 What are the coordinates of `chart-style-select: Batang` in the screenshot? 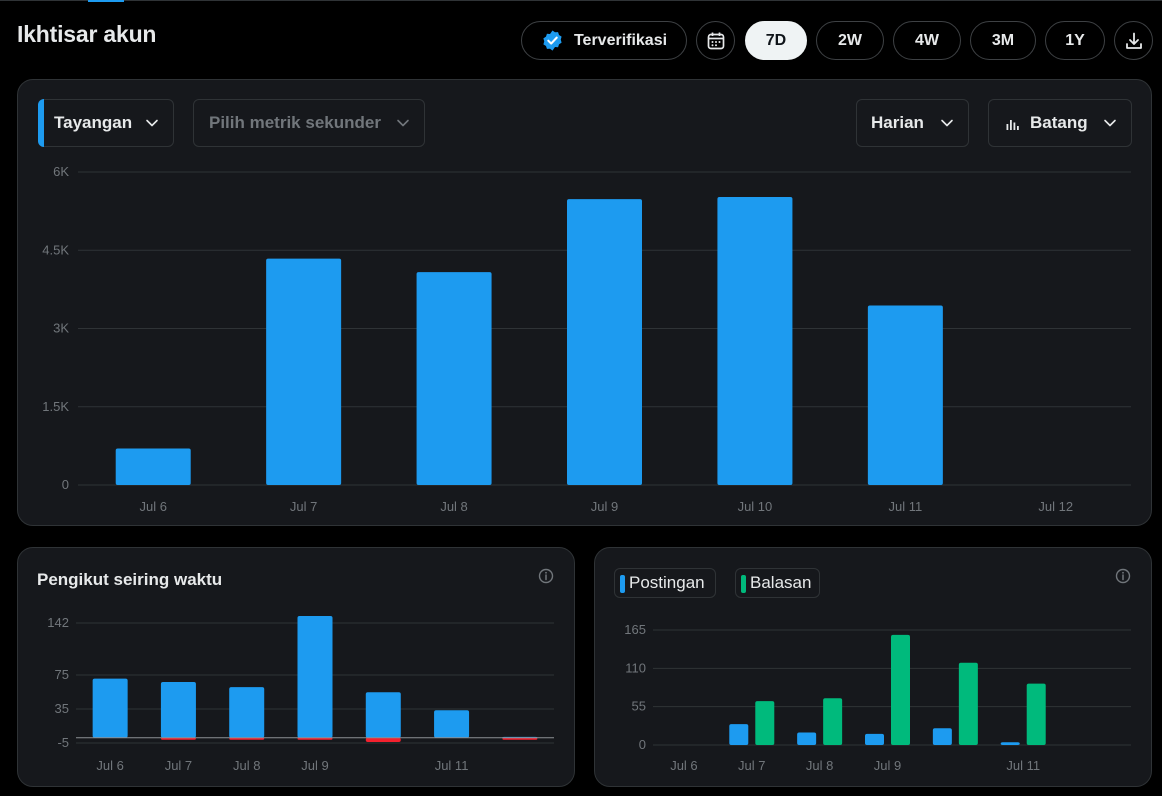 It's located at (1060, 123).